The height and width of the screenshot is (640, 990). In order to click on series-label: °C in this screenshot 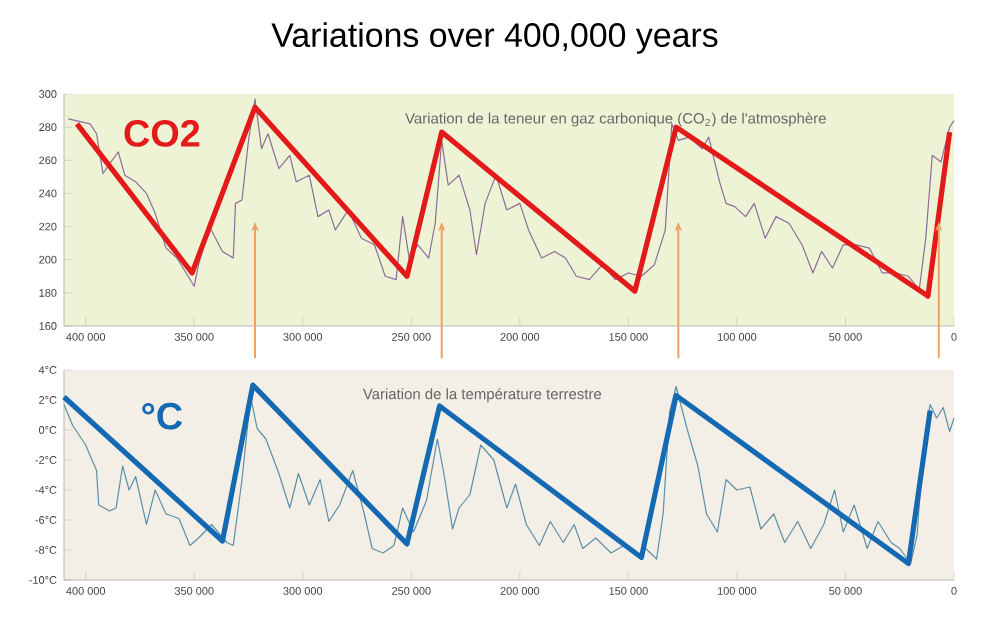, I will do `click(162, 416)`.